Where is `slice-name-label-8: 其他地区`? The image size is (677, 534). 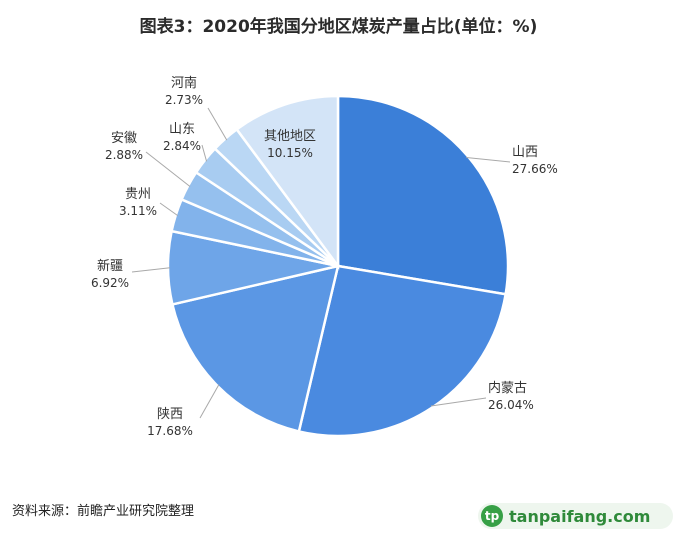 slice-name-label-8: 其他地区 is located at coordinates (290, 136).